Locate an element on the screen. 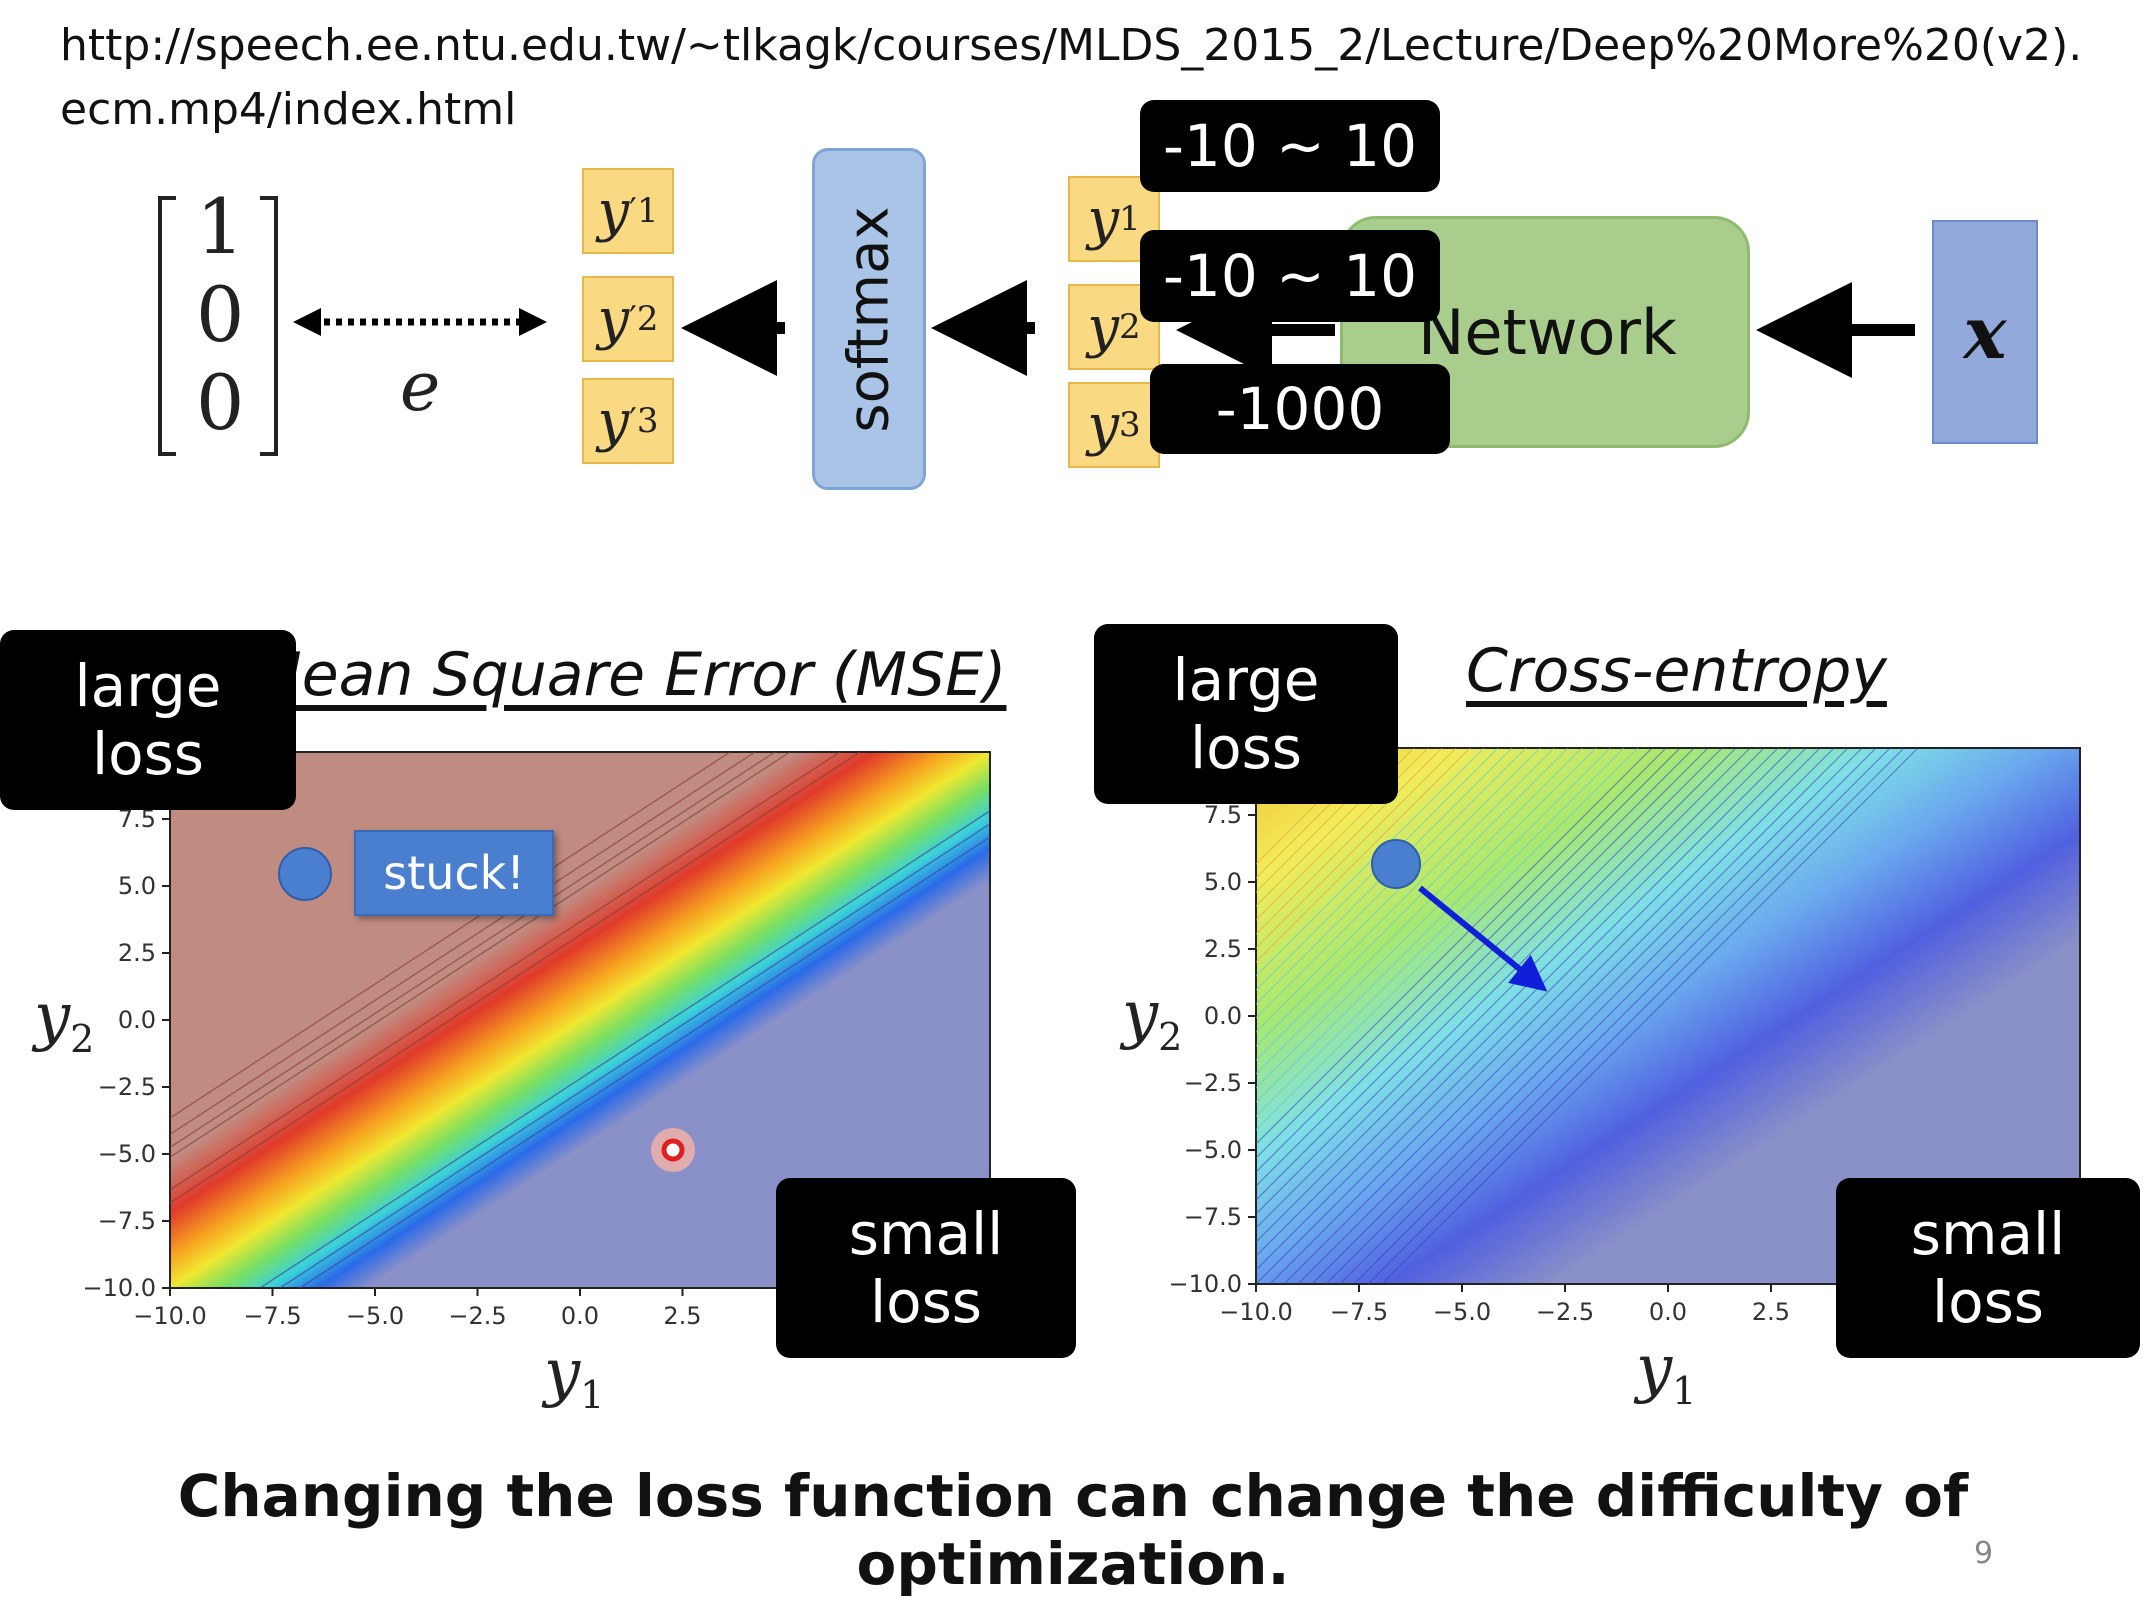 Image resolution: width=2146 pixels, height=1598 pixels. mse-plot-title: Mean Square Error (MSE) is located at coordinates (628, 675).